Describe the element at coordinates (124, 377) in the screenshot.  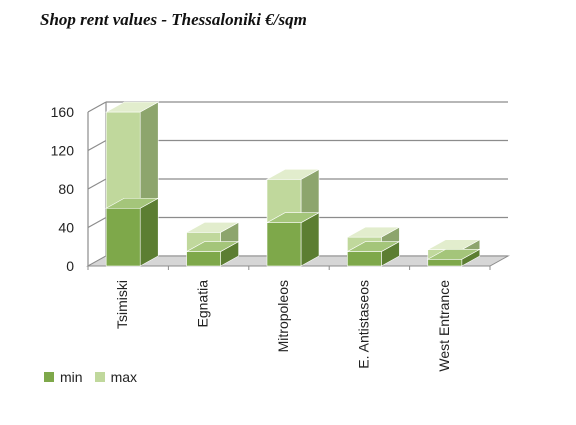
I see `legend-label-max: max` at that location.